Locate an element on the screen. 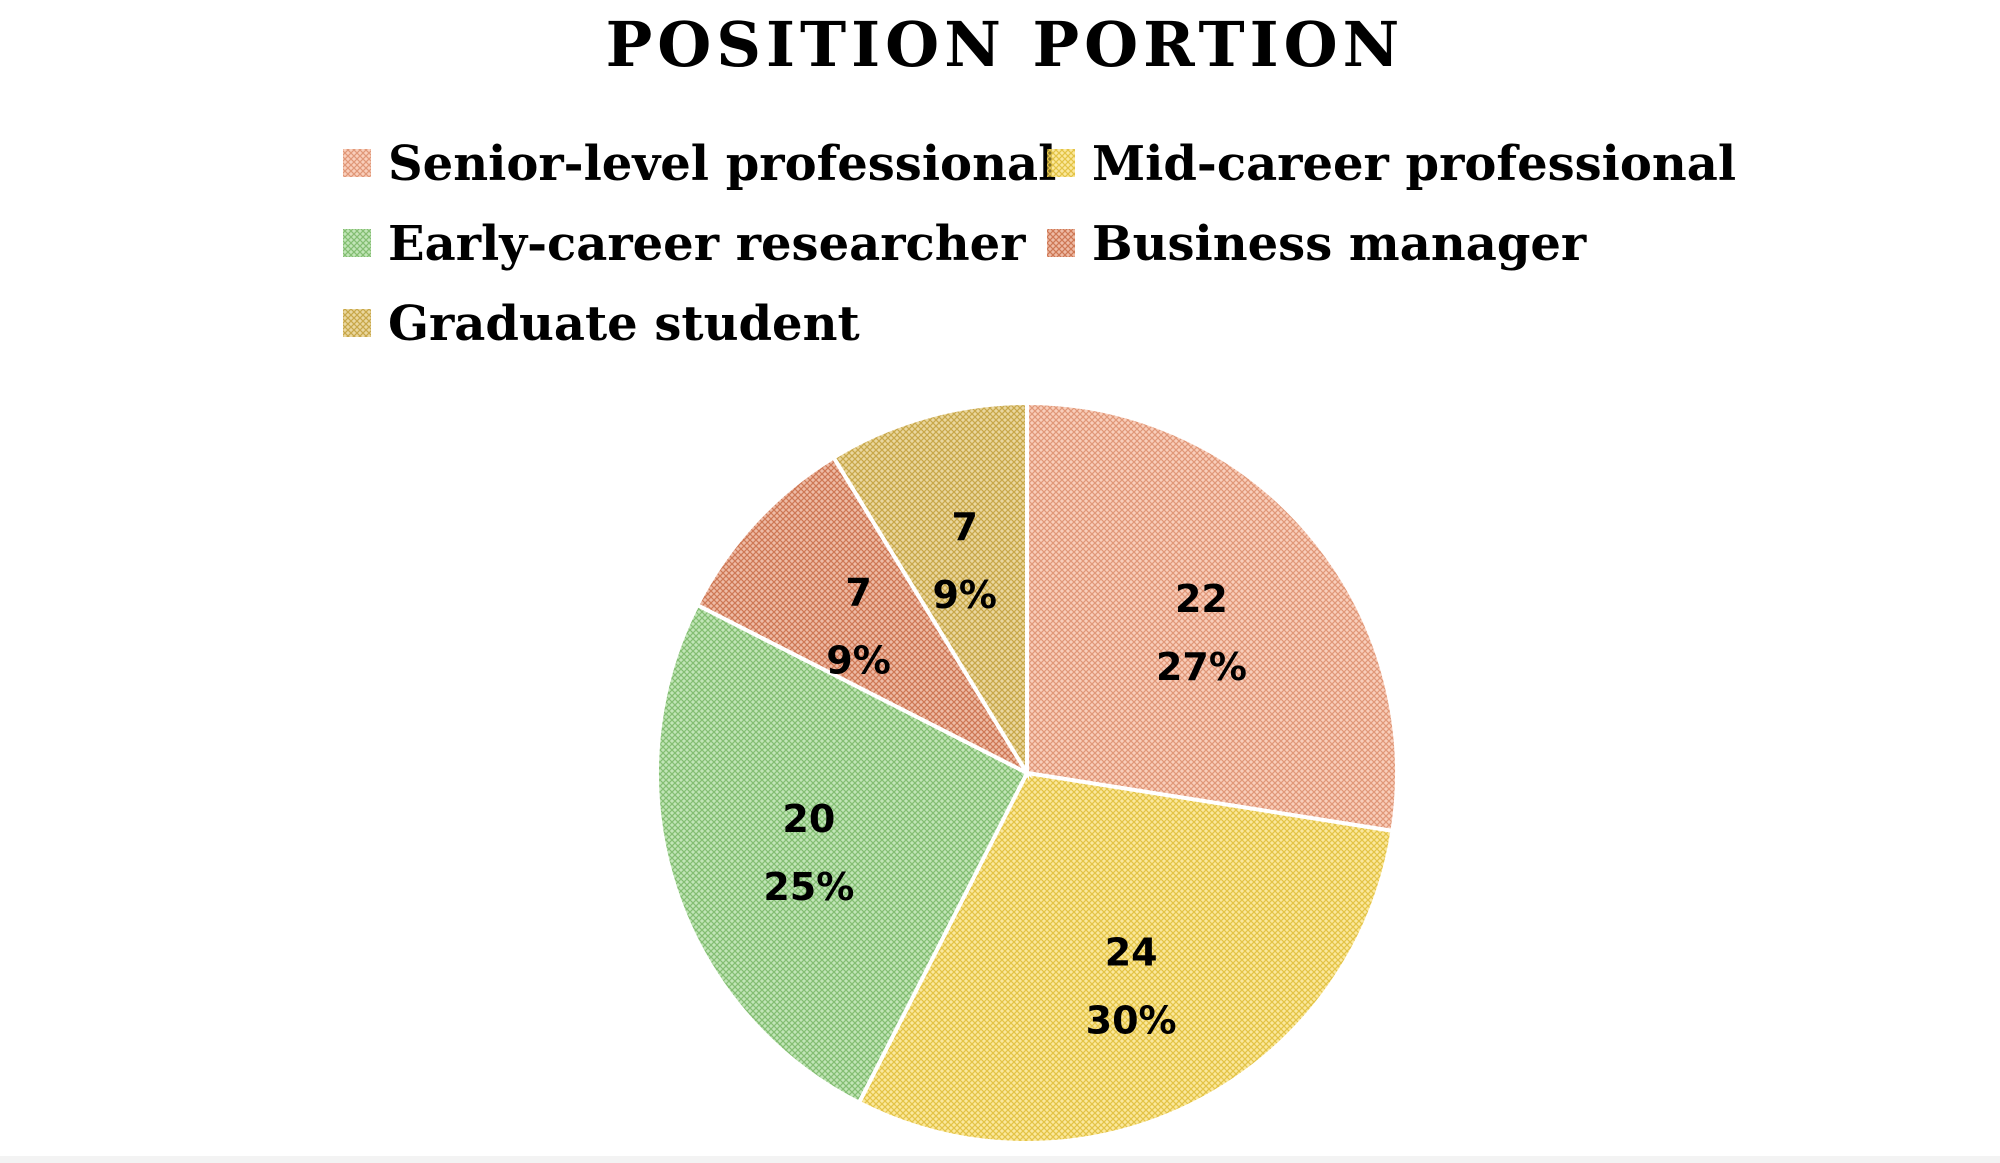  legend-item-early-career-researcher: Early-career researcher is located at coordinates (684, 244).